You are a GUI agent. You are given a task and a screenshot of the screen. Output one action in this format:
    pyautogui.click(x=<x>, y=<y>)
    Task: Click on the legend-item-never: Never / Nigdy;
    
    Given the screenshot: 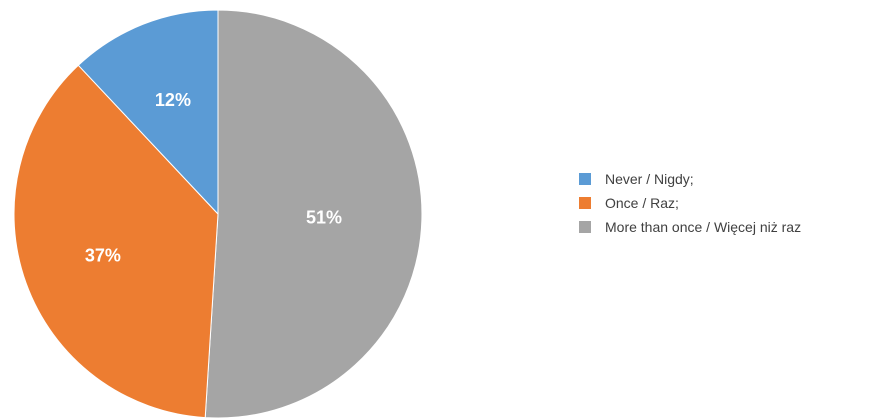 What is the action you would take?
    pyautogui.click(x=690, y=179)
    